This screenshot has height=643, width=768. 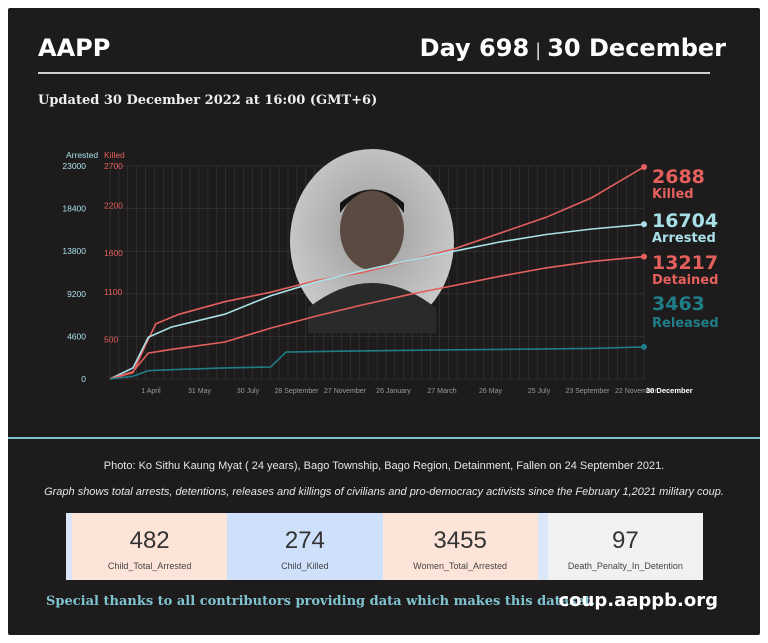 I want to click on stat-value: 97, so click(x=625, y=540).